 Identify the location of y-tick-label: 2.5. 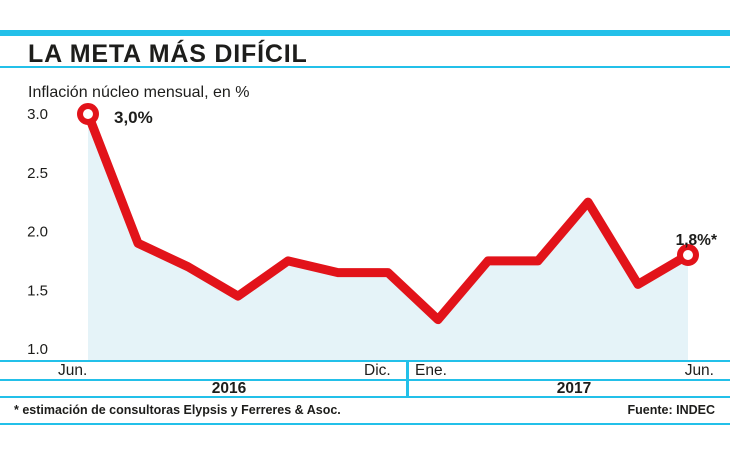
(37, 173).